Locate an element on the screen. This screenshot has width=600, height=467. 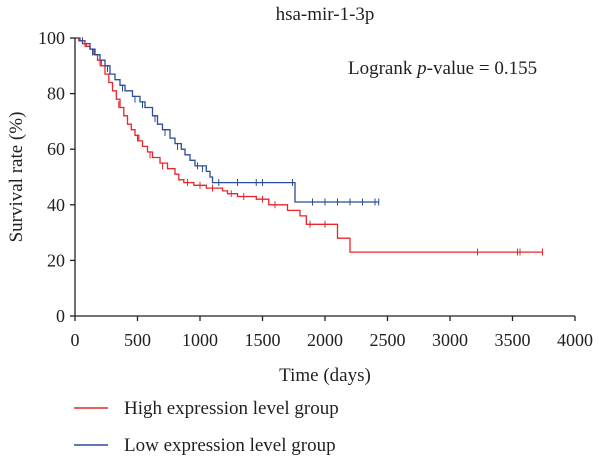
x-tick-label: 4000 is located at coordinates (575, 340).